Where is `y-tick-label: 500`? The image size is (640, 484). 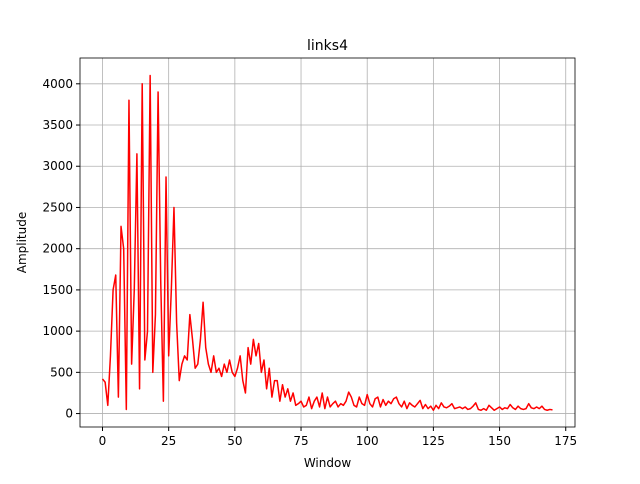 y-tick-label: 500 is located at coordinates (61, 372).